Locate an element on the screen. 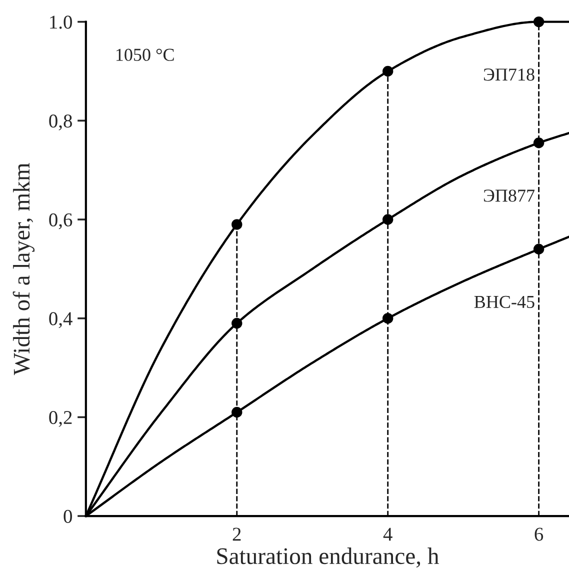  series-label: ЭП877 is located at coordinates (509, 196).